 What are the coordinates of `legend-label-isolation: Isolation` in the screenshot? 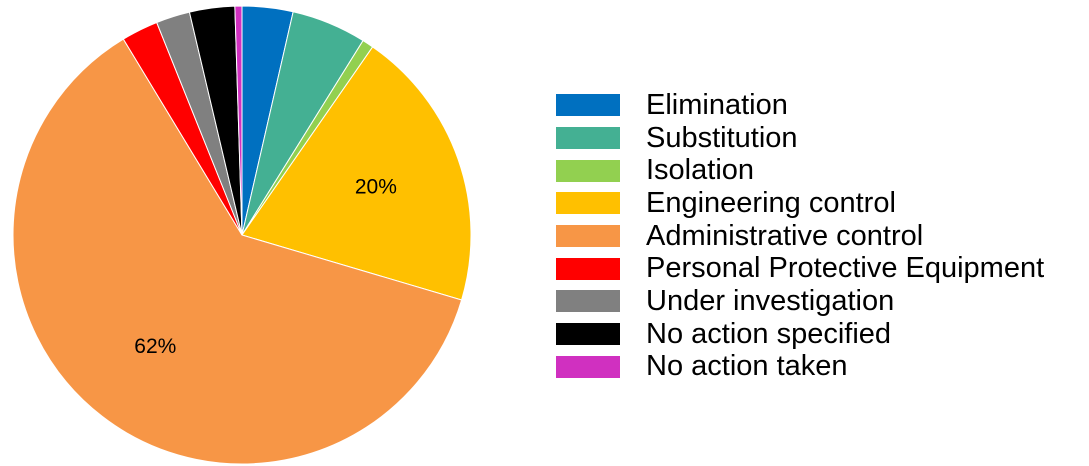 It's located at (700, 170).